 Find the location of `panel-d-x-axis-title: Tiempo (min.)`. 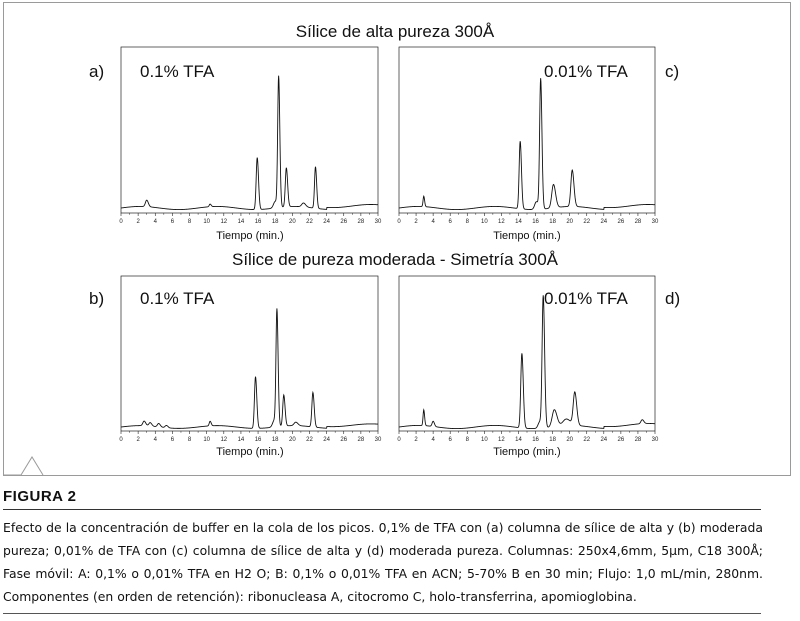

panel-d-x-axis-title: Tiempo (min.) is located at coordinates (527, 452).